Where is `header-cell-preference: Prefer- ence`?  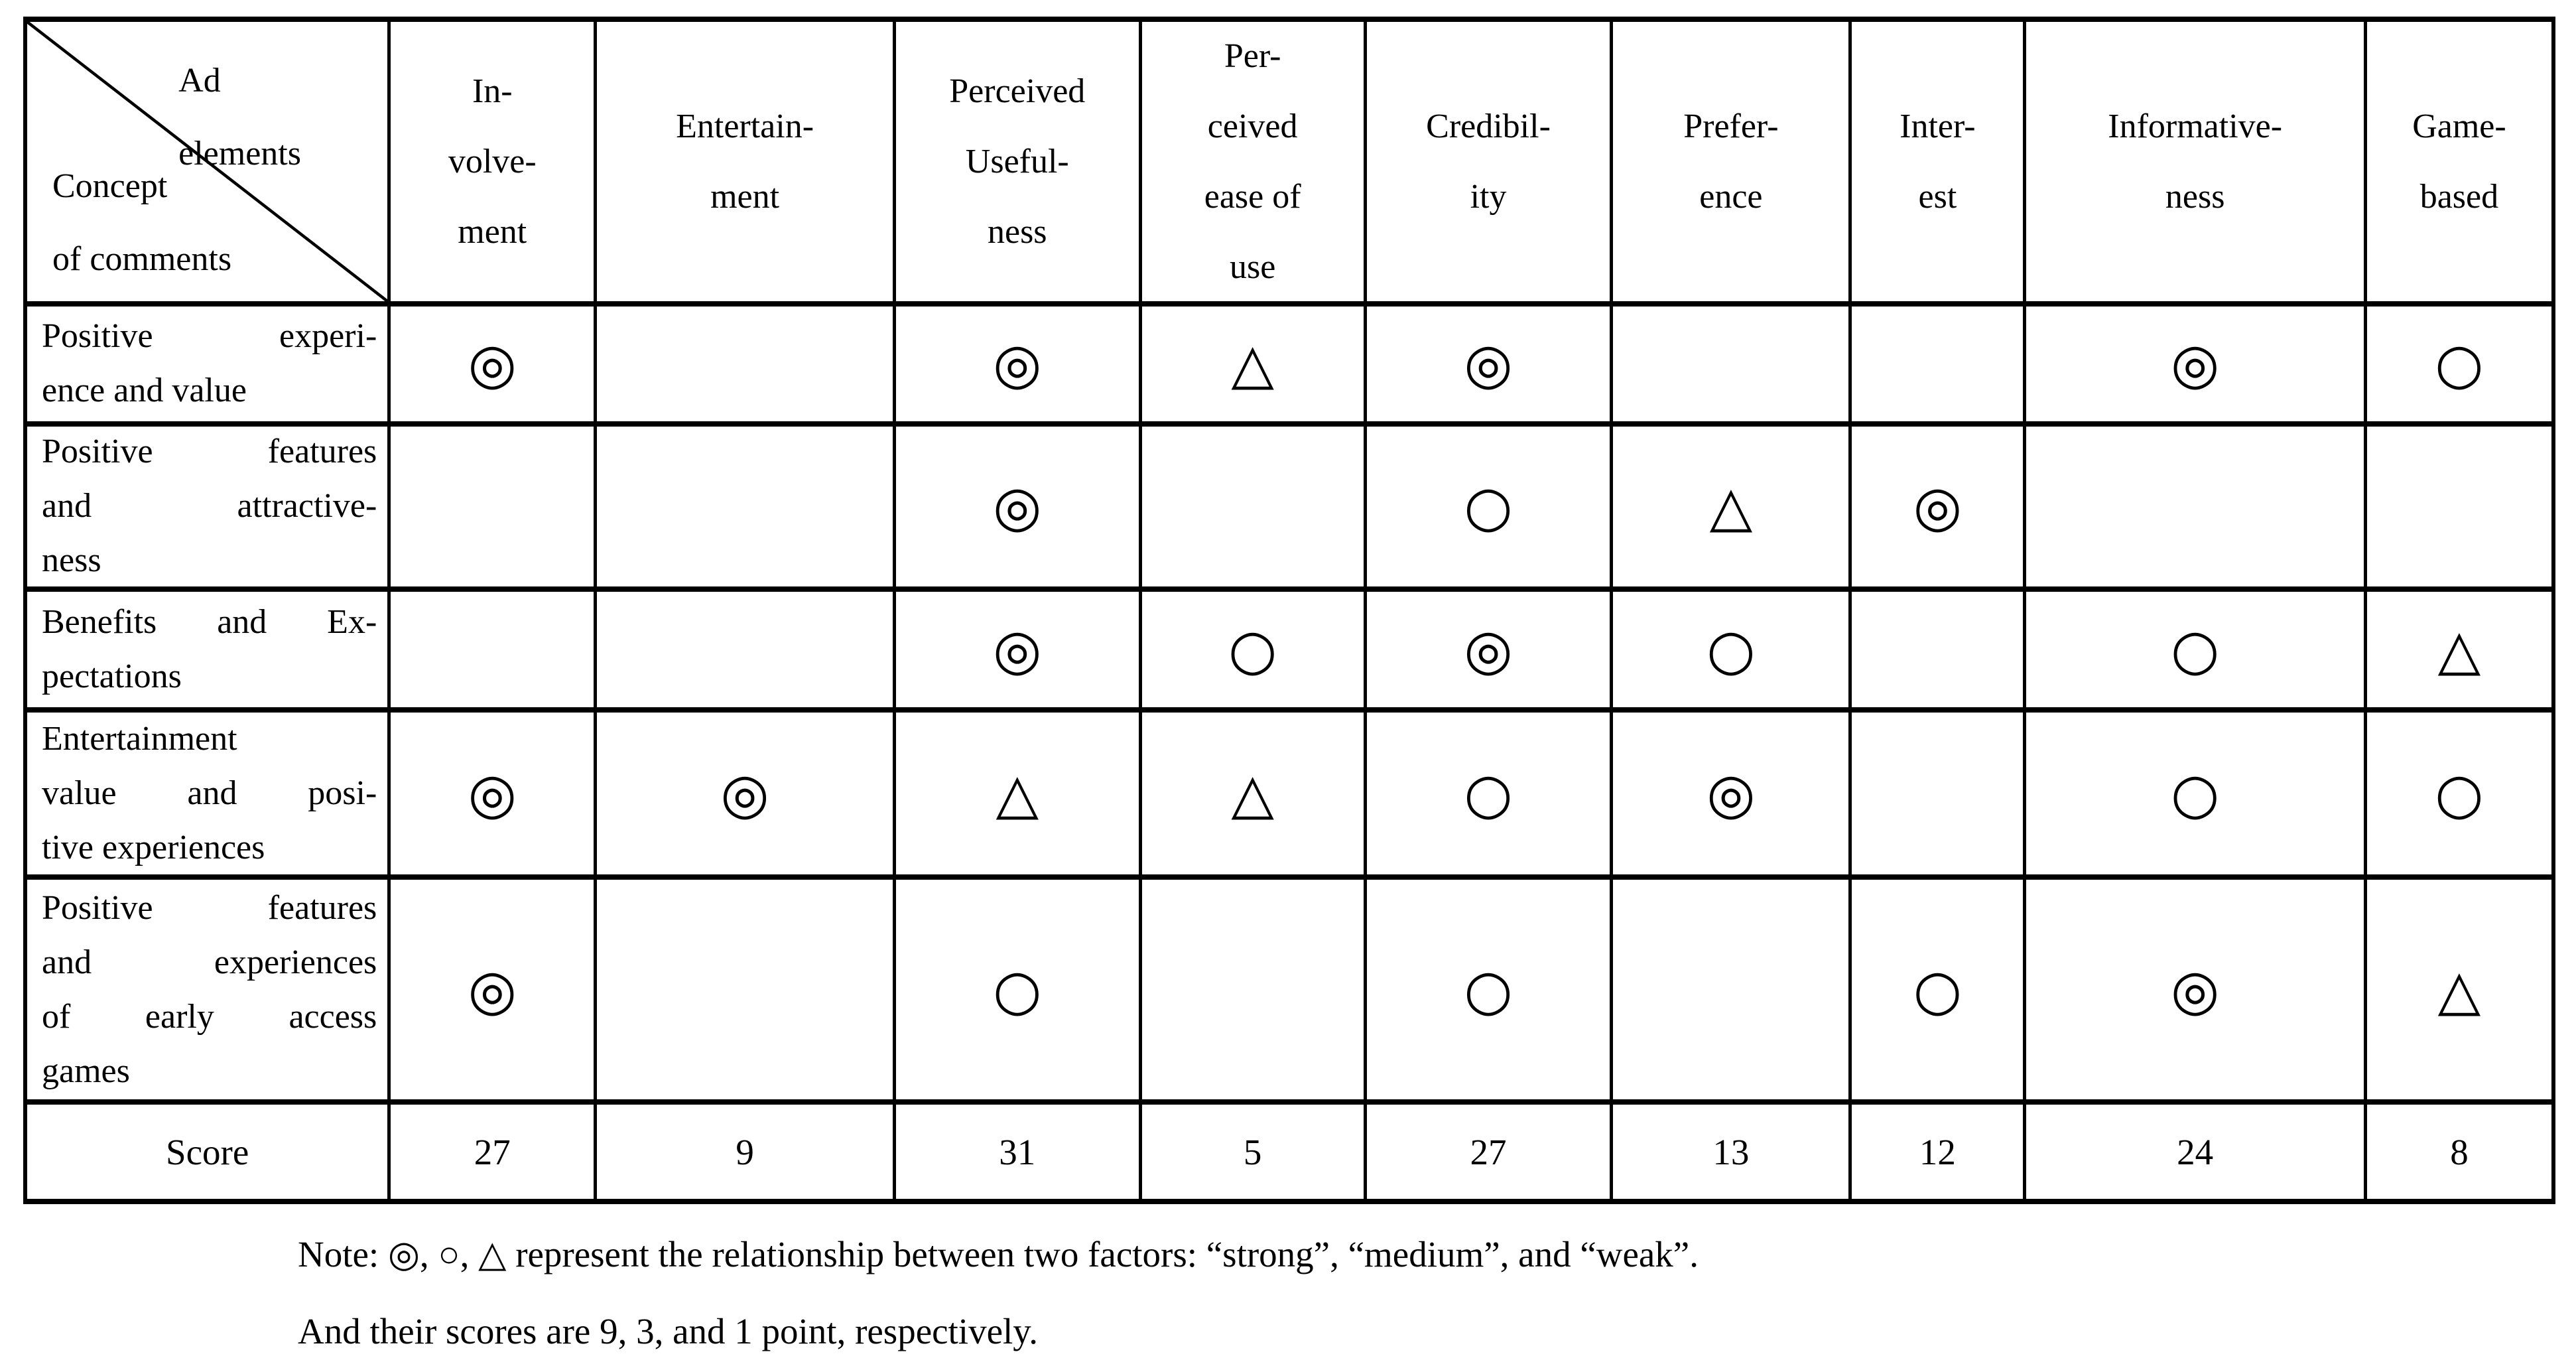
header-cell-preference: Prefer- ence is located at coordinates (1733, 164).